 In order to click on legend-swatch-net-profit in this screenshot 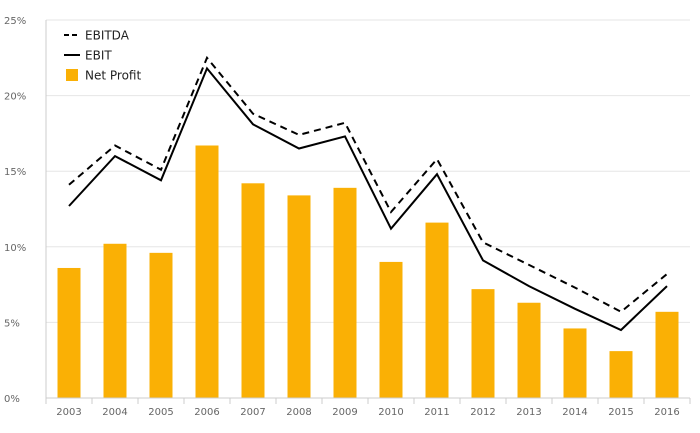, I will do `click(72, 75)`.